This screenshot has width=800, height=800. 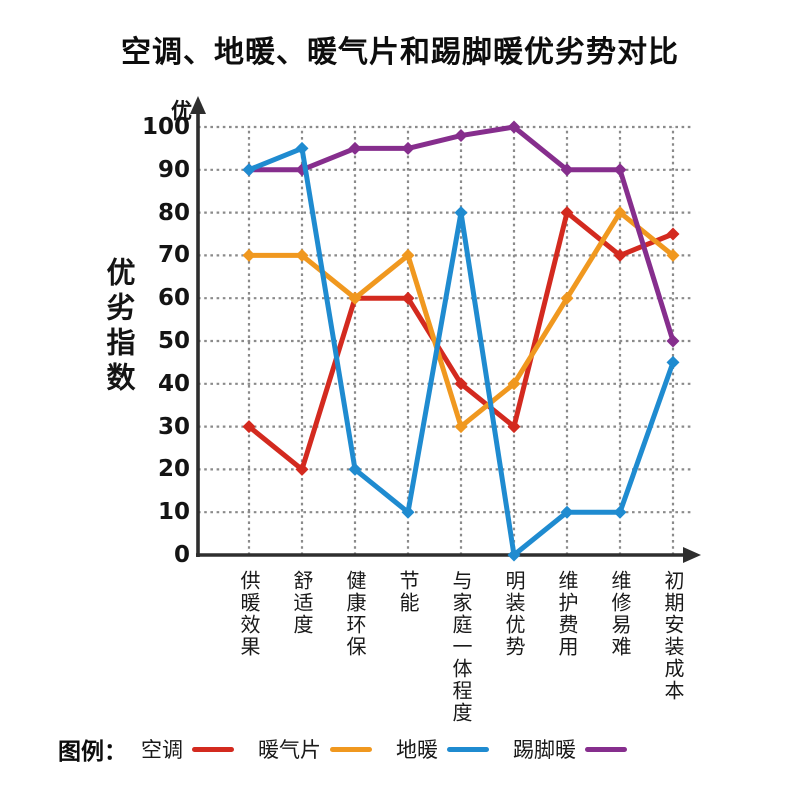 What do you see at coordinates (400, 52) in the screenshot?
I see `chart-title: 空调、地暖、暖气片和踢脚暖优劣势对比` at bounding box center [400, 52].